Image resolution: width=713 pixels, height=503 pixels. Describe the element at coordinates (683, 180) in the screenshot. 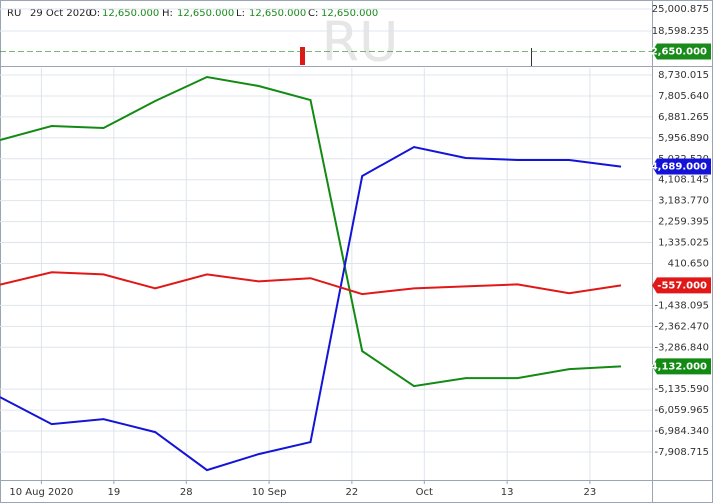

I see `y-tick-label: 4,108.145` at that location.